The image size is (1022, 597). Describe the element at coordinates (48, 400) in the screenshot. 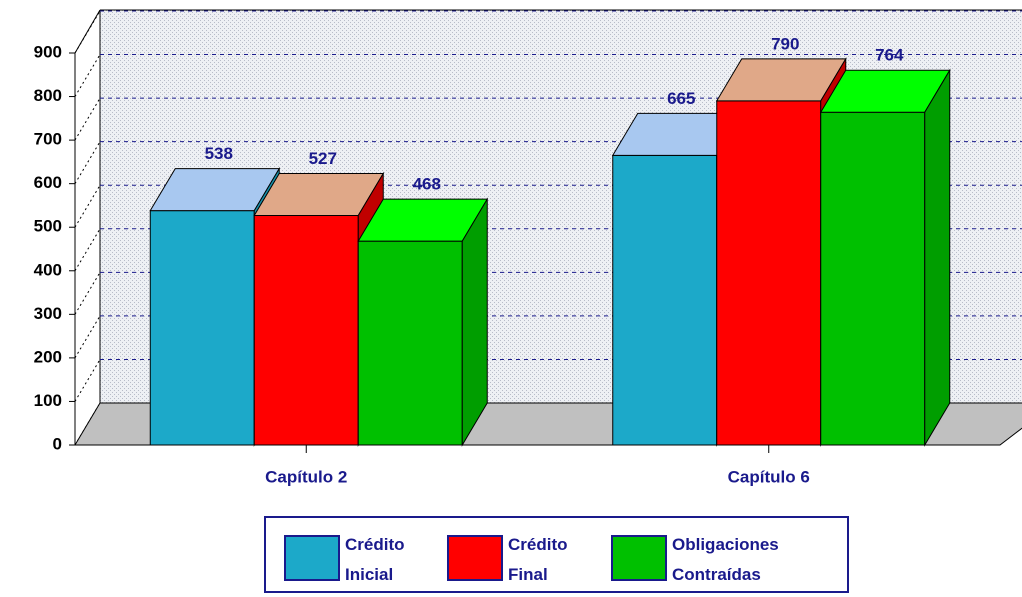

I see `y-tick-label: 100` at that location.